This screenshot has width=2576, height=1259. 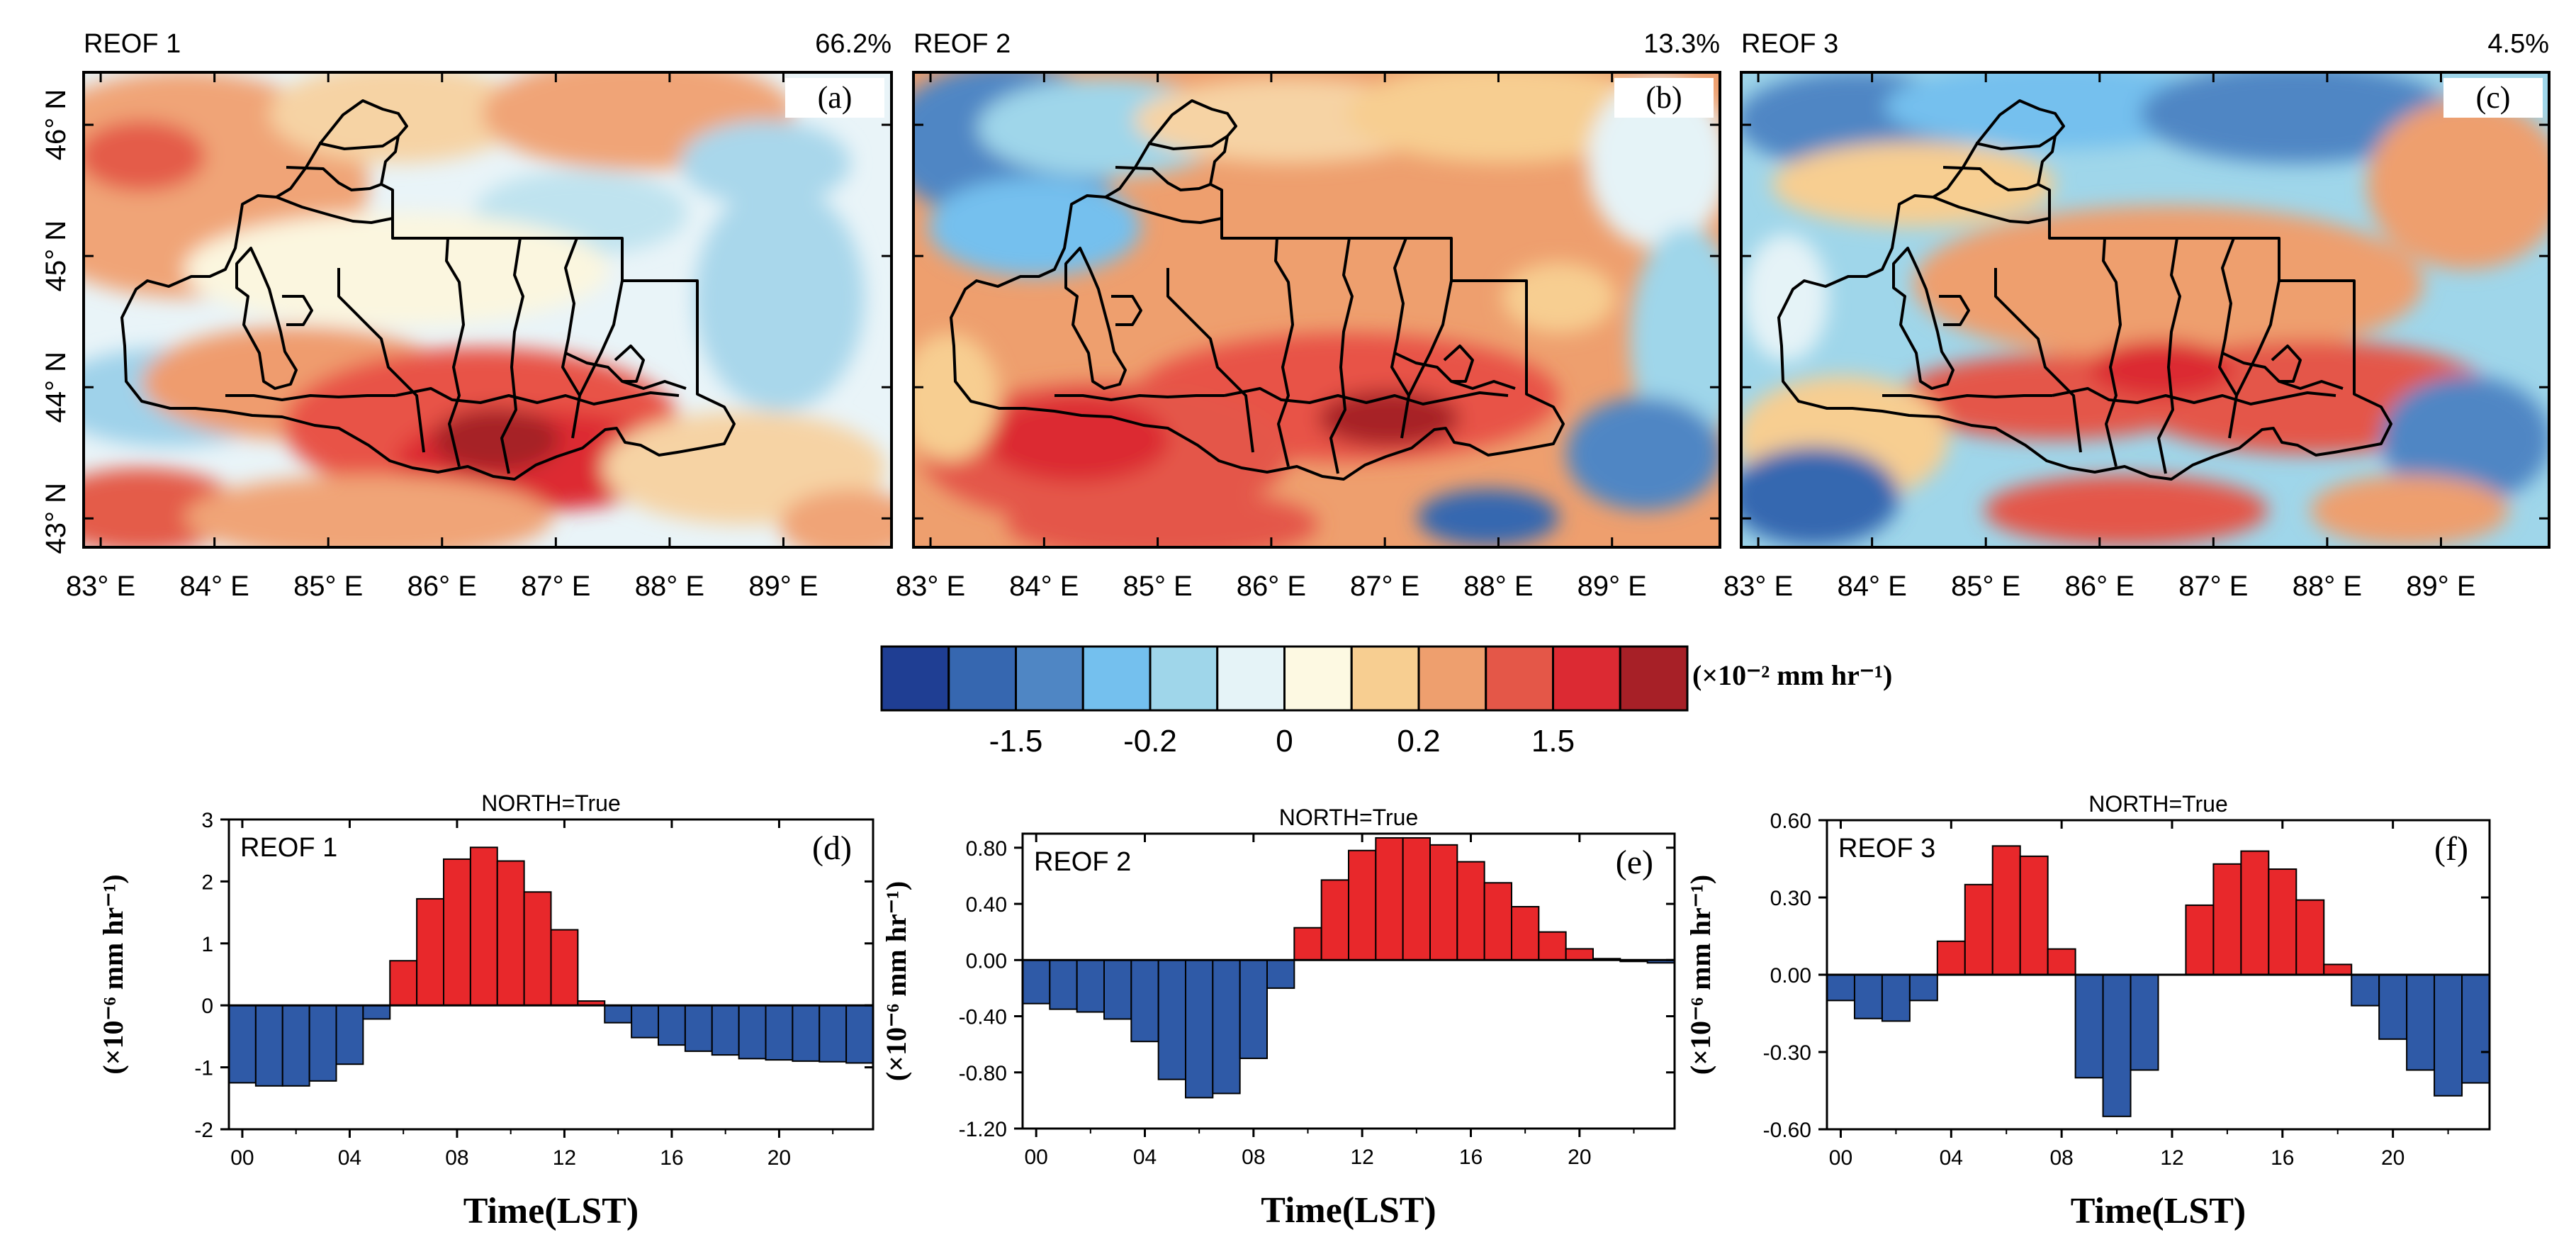 What do you see at coordinates (2158, 1211) in the screenshot?
I see `x-axis-label: Time(LST)` at bounding box center [2158, 1211].